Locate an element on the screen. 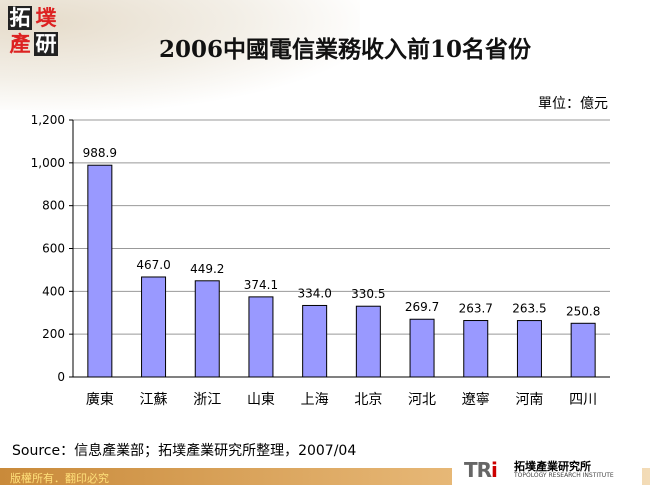 This screenshot has height=486, width=650. data-label: 263.5 is located at coordinates (529, 309).